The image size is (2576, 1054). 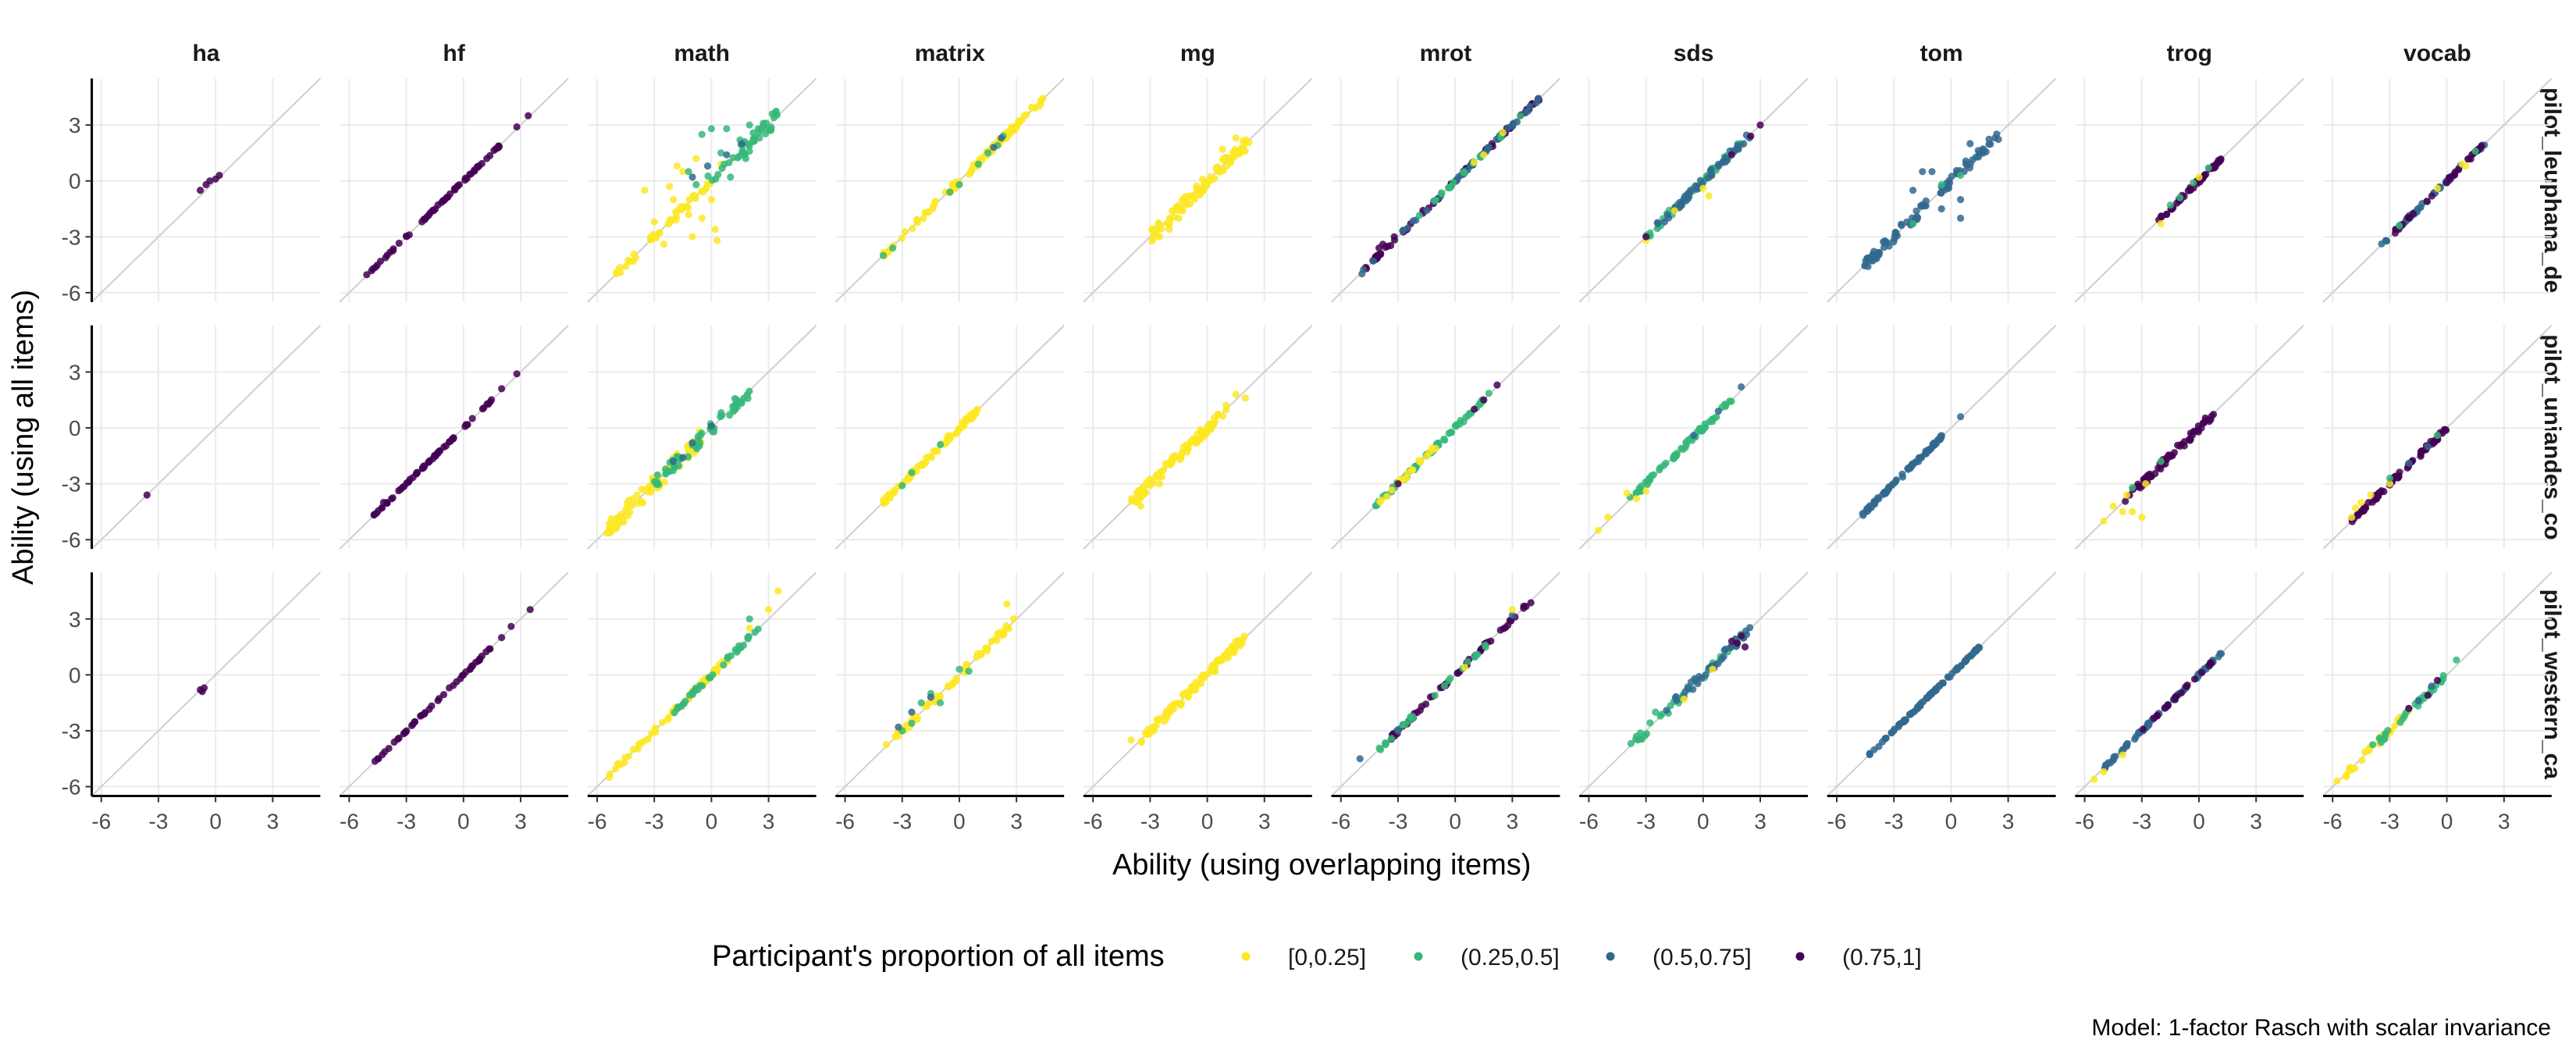 What do you see at coordinates (1951, 821) in the screenshot?
I see `x-tick-label: 0` at bounding box center [1951, 821].